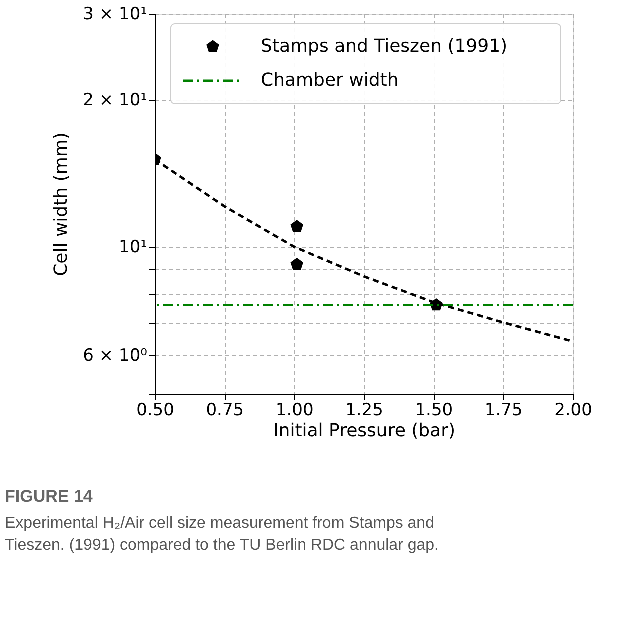 Image resolution: width=643 pixels, height=626 pixels. Describe the element at coordinates (115, 100) in the screenshot. I see `y-tick-label: 2 × 10¹` at that location.